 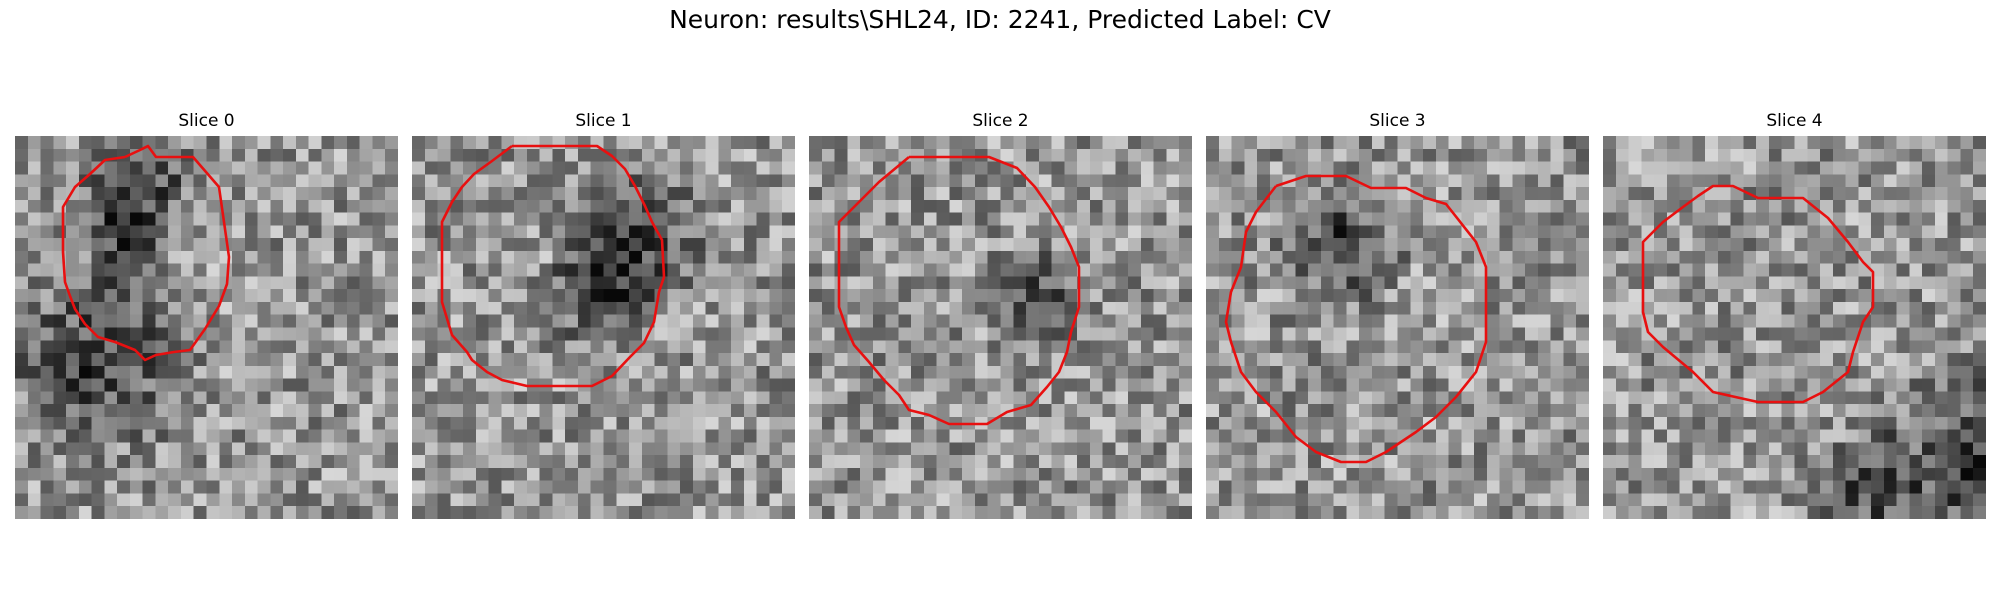 I want to click on slice-panel-4: Slice 4, so click(x=1794, y=313).